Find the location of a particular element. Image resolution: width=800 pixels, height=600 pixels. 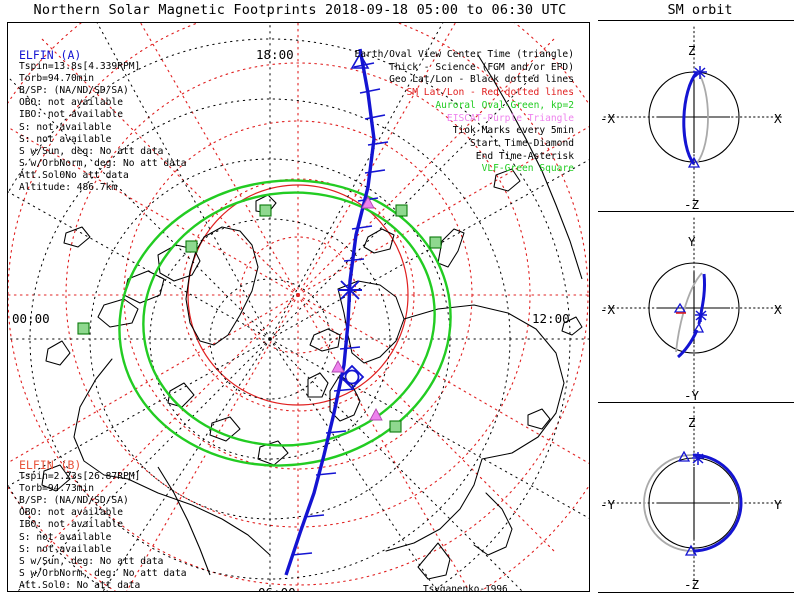

eiscat-markers is located at coordinates (357, 308).